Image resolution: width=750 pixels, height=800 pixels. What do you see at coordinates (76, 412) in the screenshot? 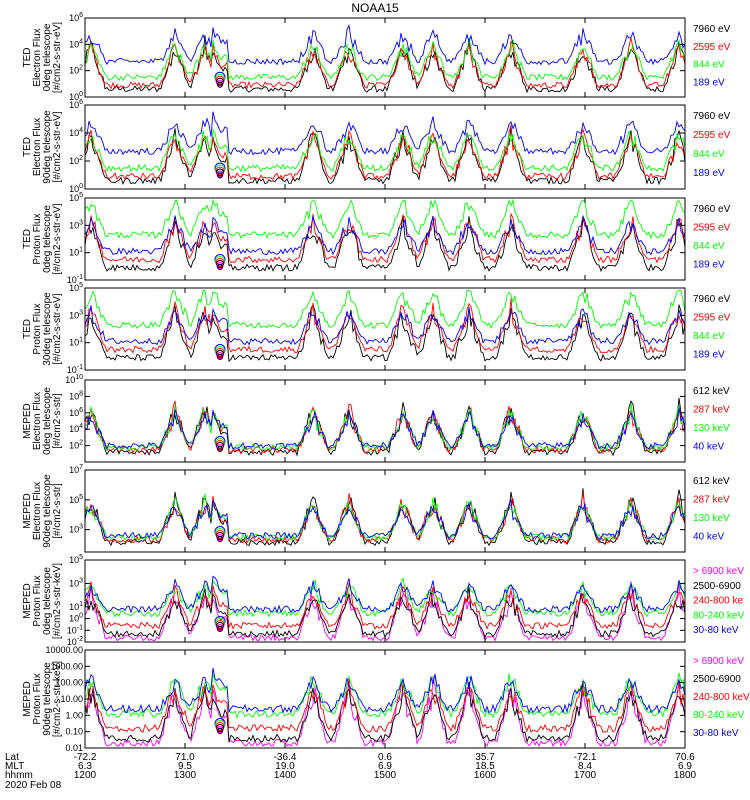
I see `ytick-label: 10⁶` at bounding box center [76, 412].